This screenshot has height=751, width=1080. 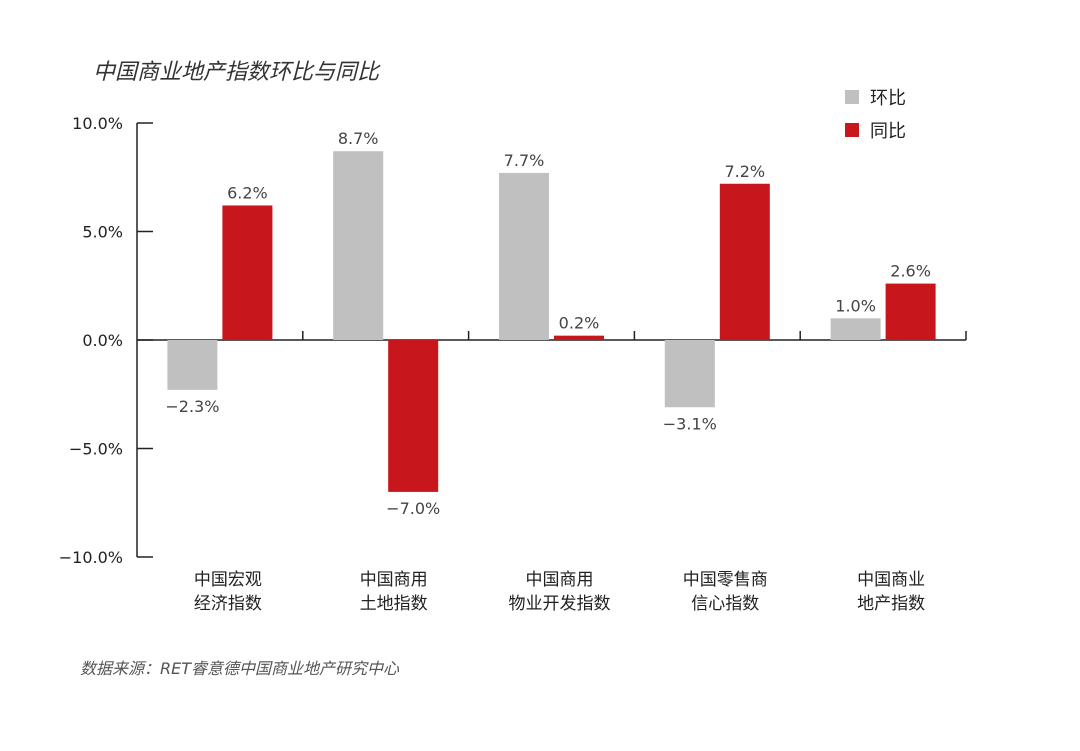 What do you see at coordinates (228, 604) in the screenshot?
I see `x-category-label: 经济指数` at bounding box center [228, 604].